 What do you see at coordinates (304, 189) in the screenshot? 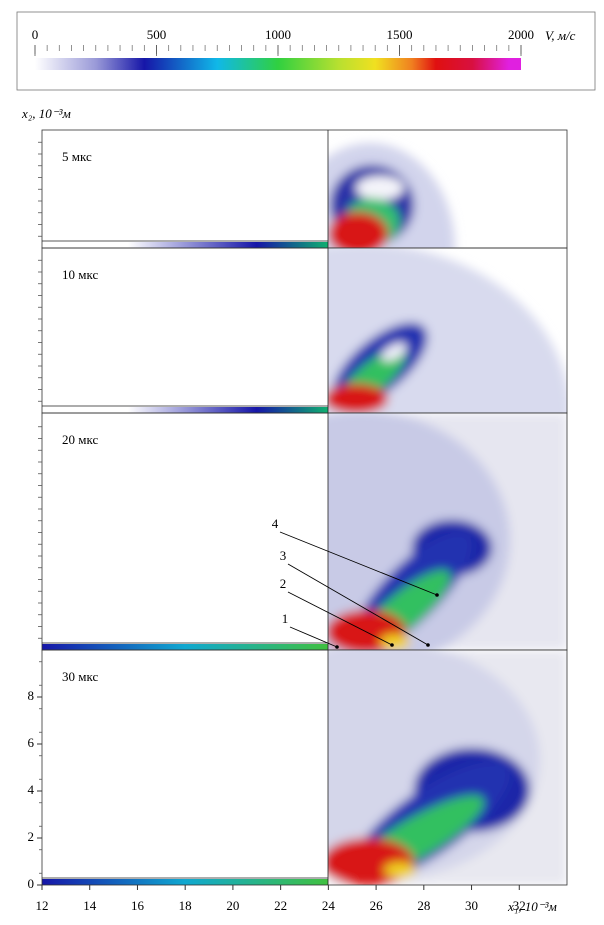
I see `panel-frame` at bounding box center [304, 189].